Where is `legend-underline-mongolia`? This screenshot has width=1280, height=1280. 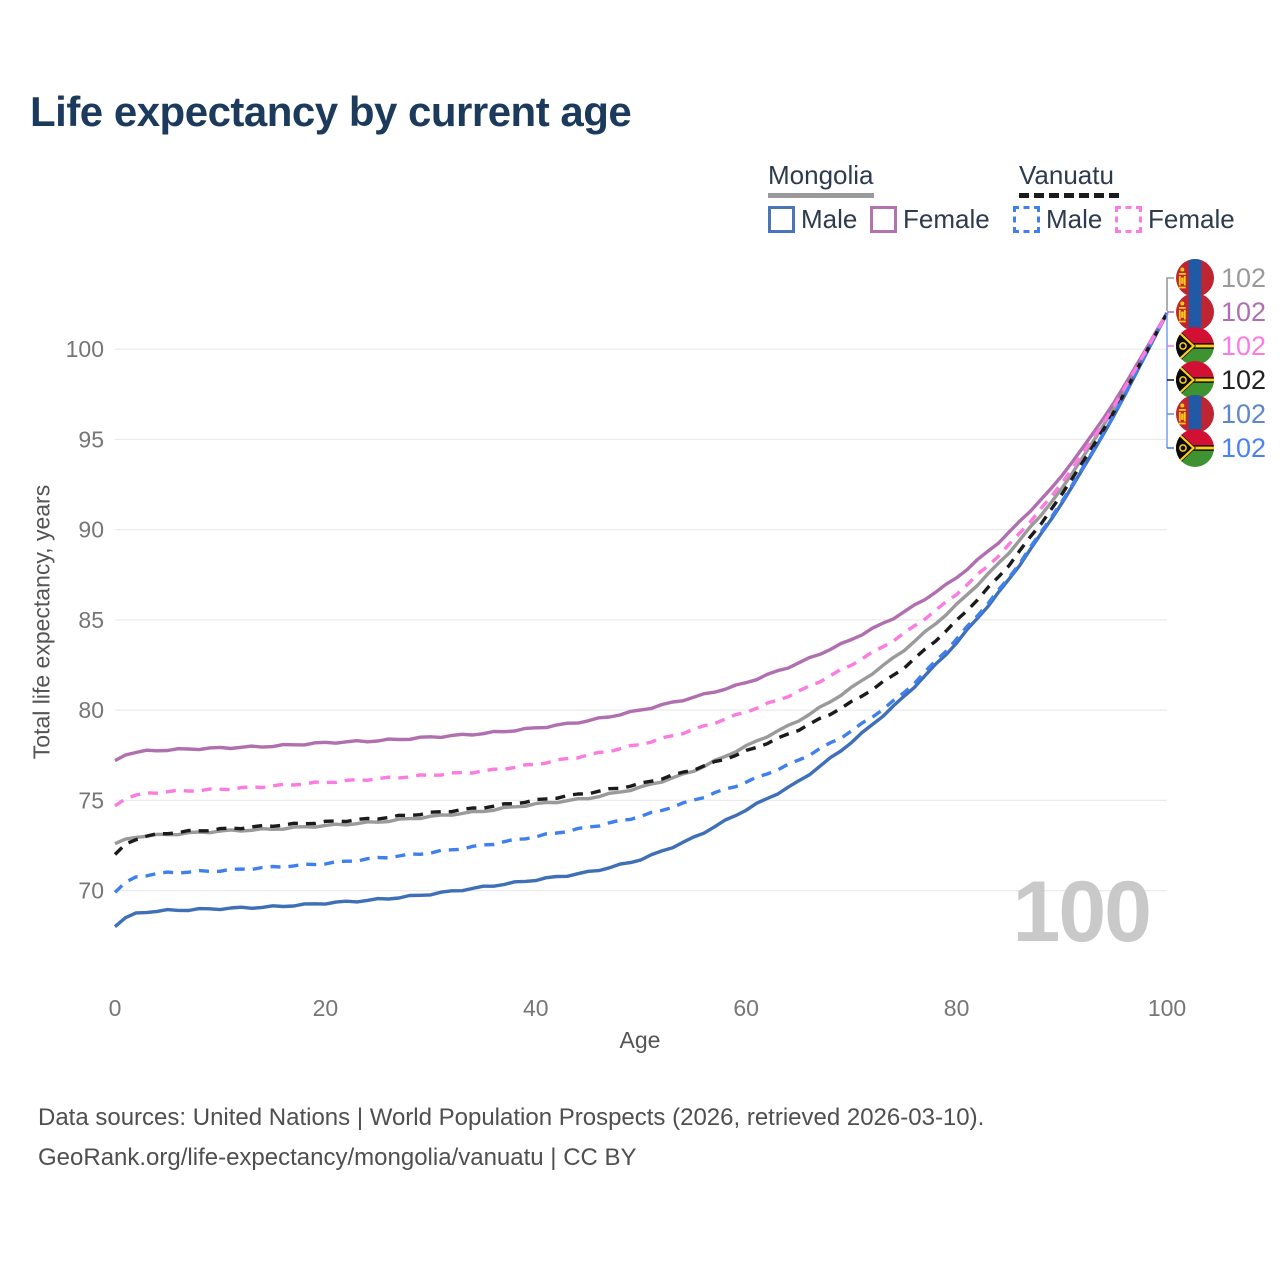
legend-underline-mongolia is located at coordinates (821, 195).